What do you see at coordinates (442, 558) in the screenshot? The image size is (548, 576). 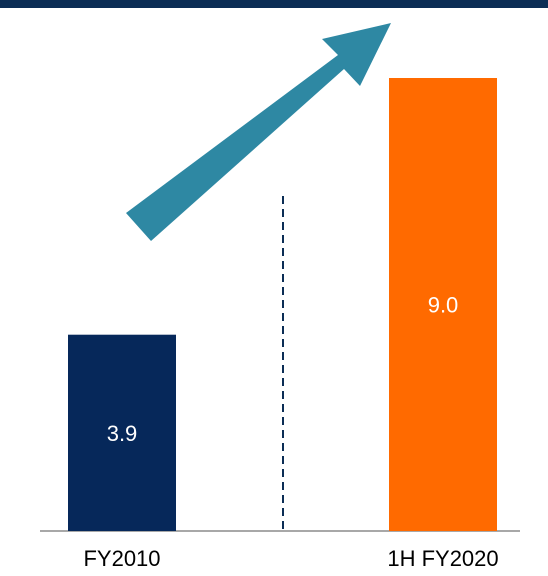 I see `category-label-2: 1H FY2020` at bounding box center [442, 558].